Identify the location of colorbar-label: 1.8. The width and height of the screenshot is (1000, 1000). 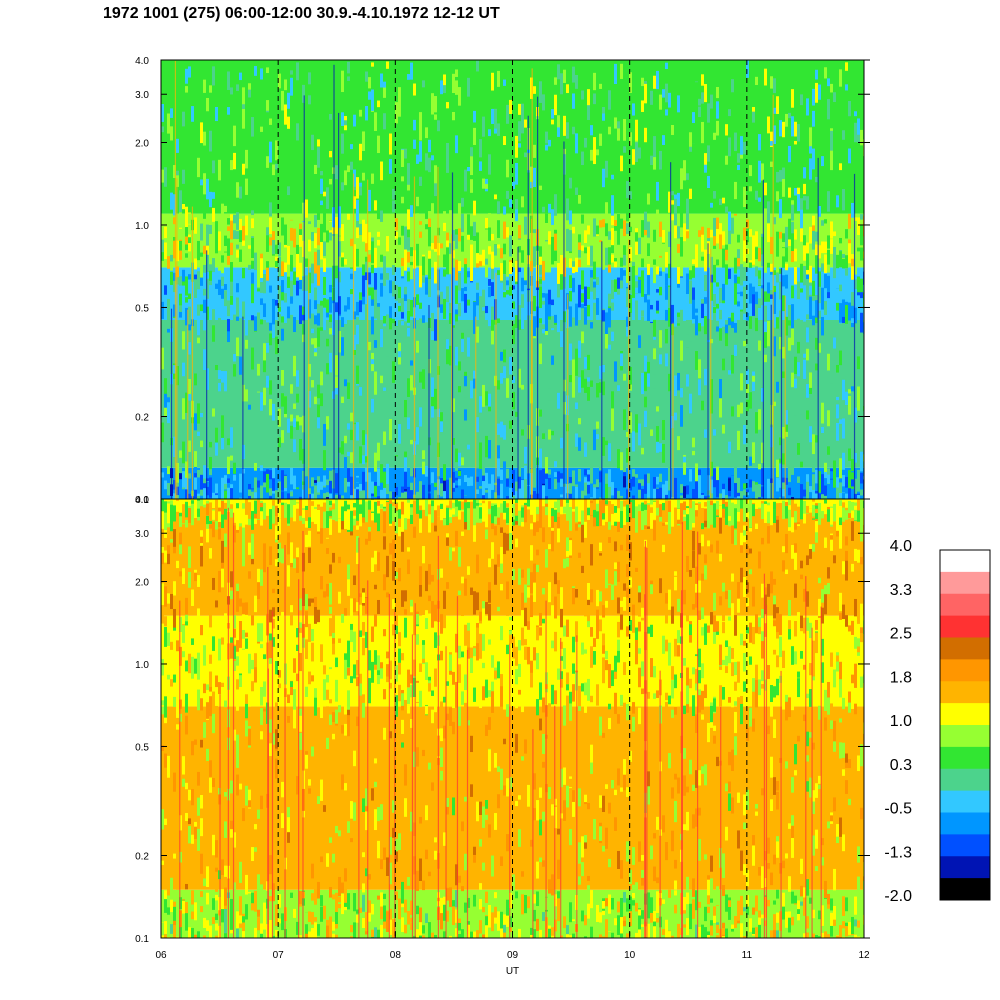
(901, 677).